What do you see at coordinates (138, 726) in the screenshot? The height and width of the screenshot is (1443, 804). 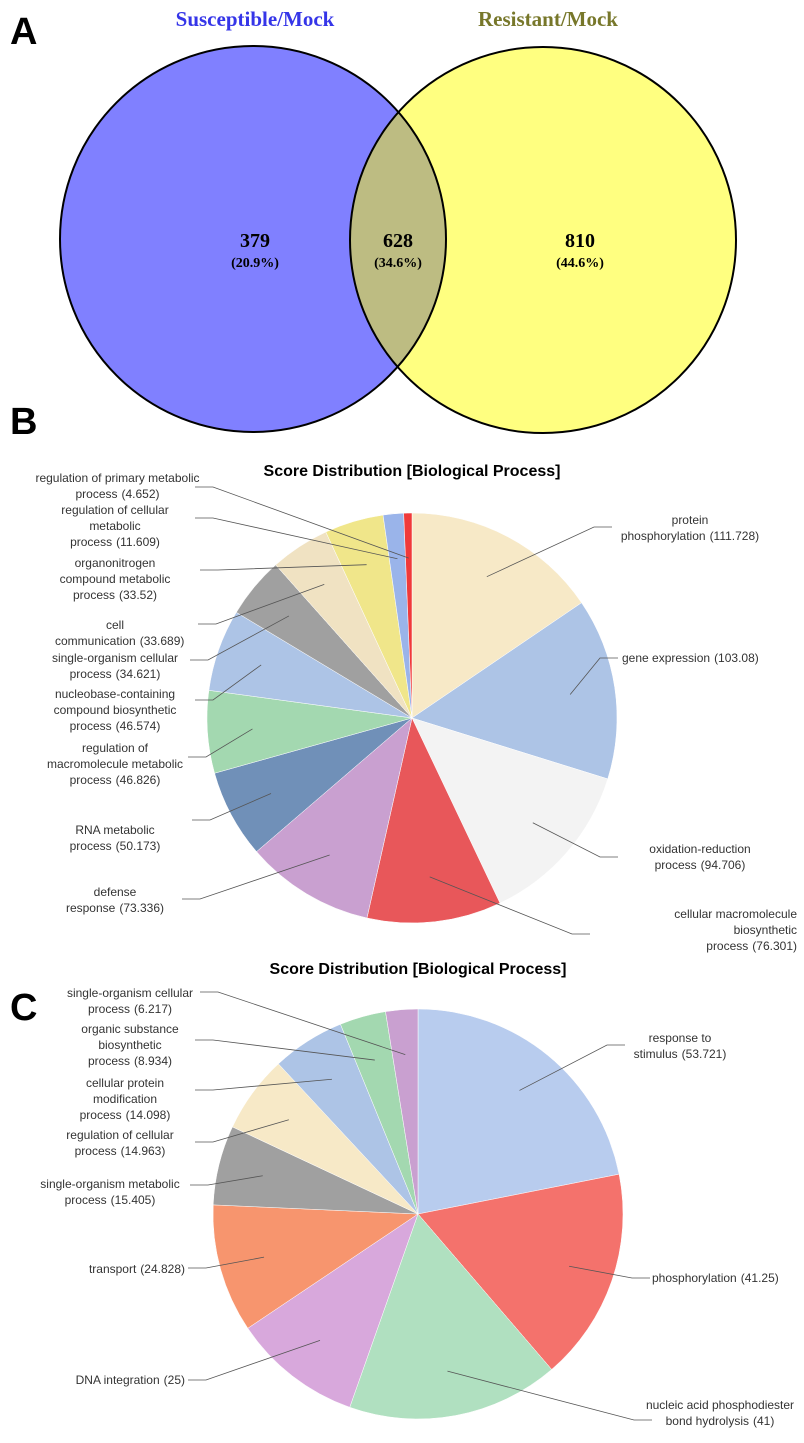 I see `slice-value: (46.574)` at bounding box center [138, 726].